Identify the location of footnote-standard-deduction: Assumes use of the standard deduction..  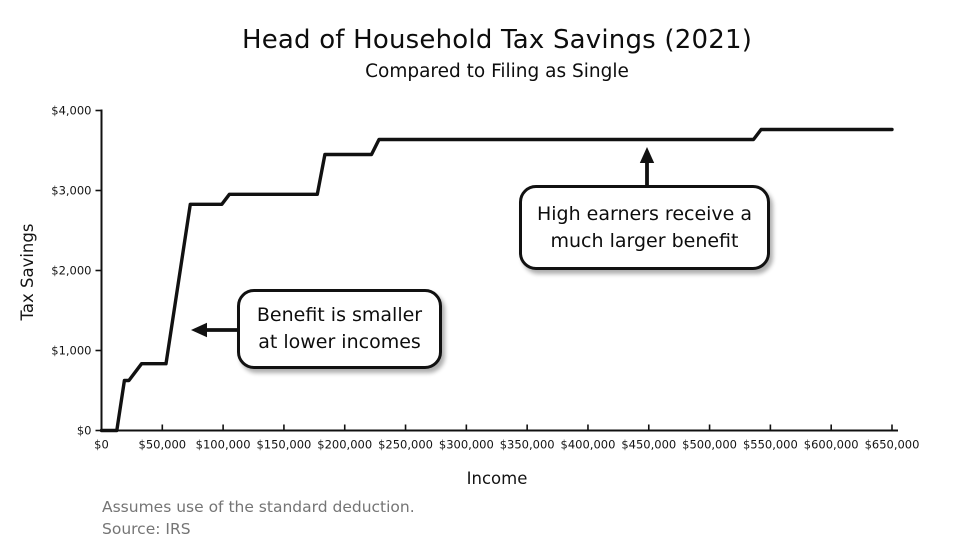
(258, 507).